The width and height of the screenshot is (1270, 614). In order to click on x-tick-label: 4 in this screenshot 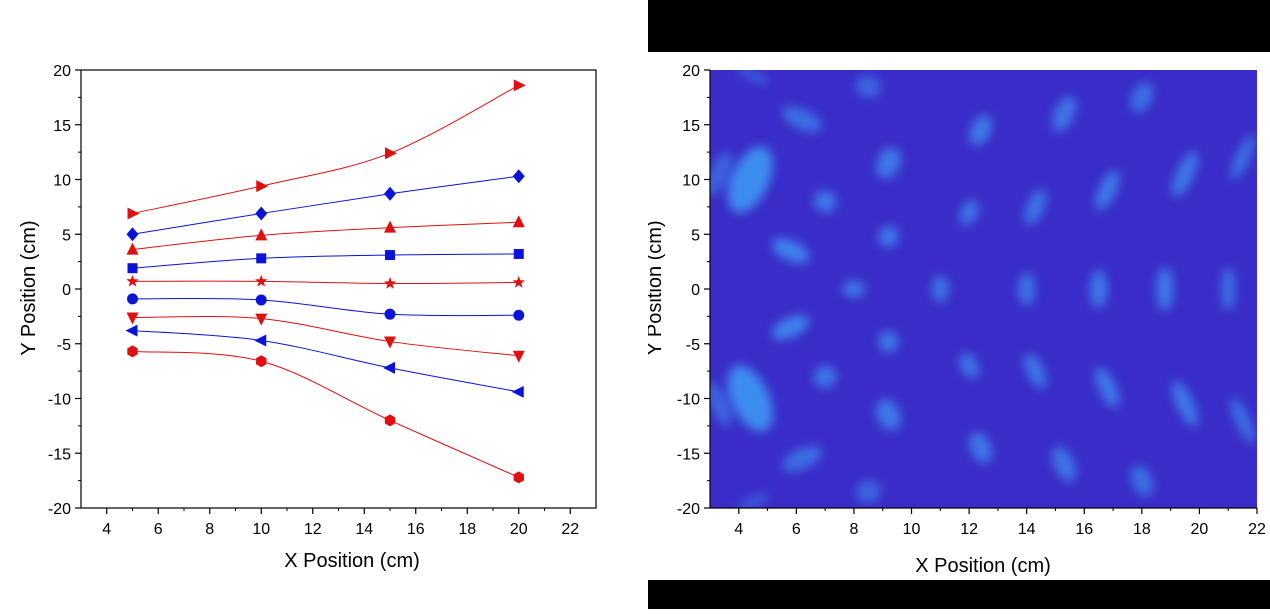, I will do `click(738, 529)`.